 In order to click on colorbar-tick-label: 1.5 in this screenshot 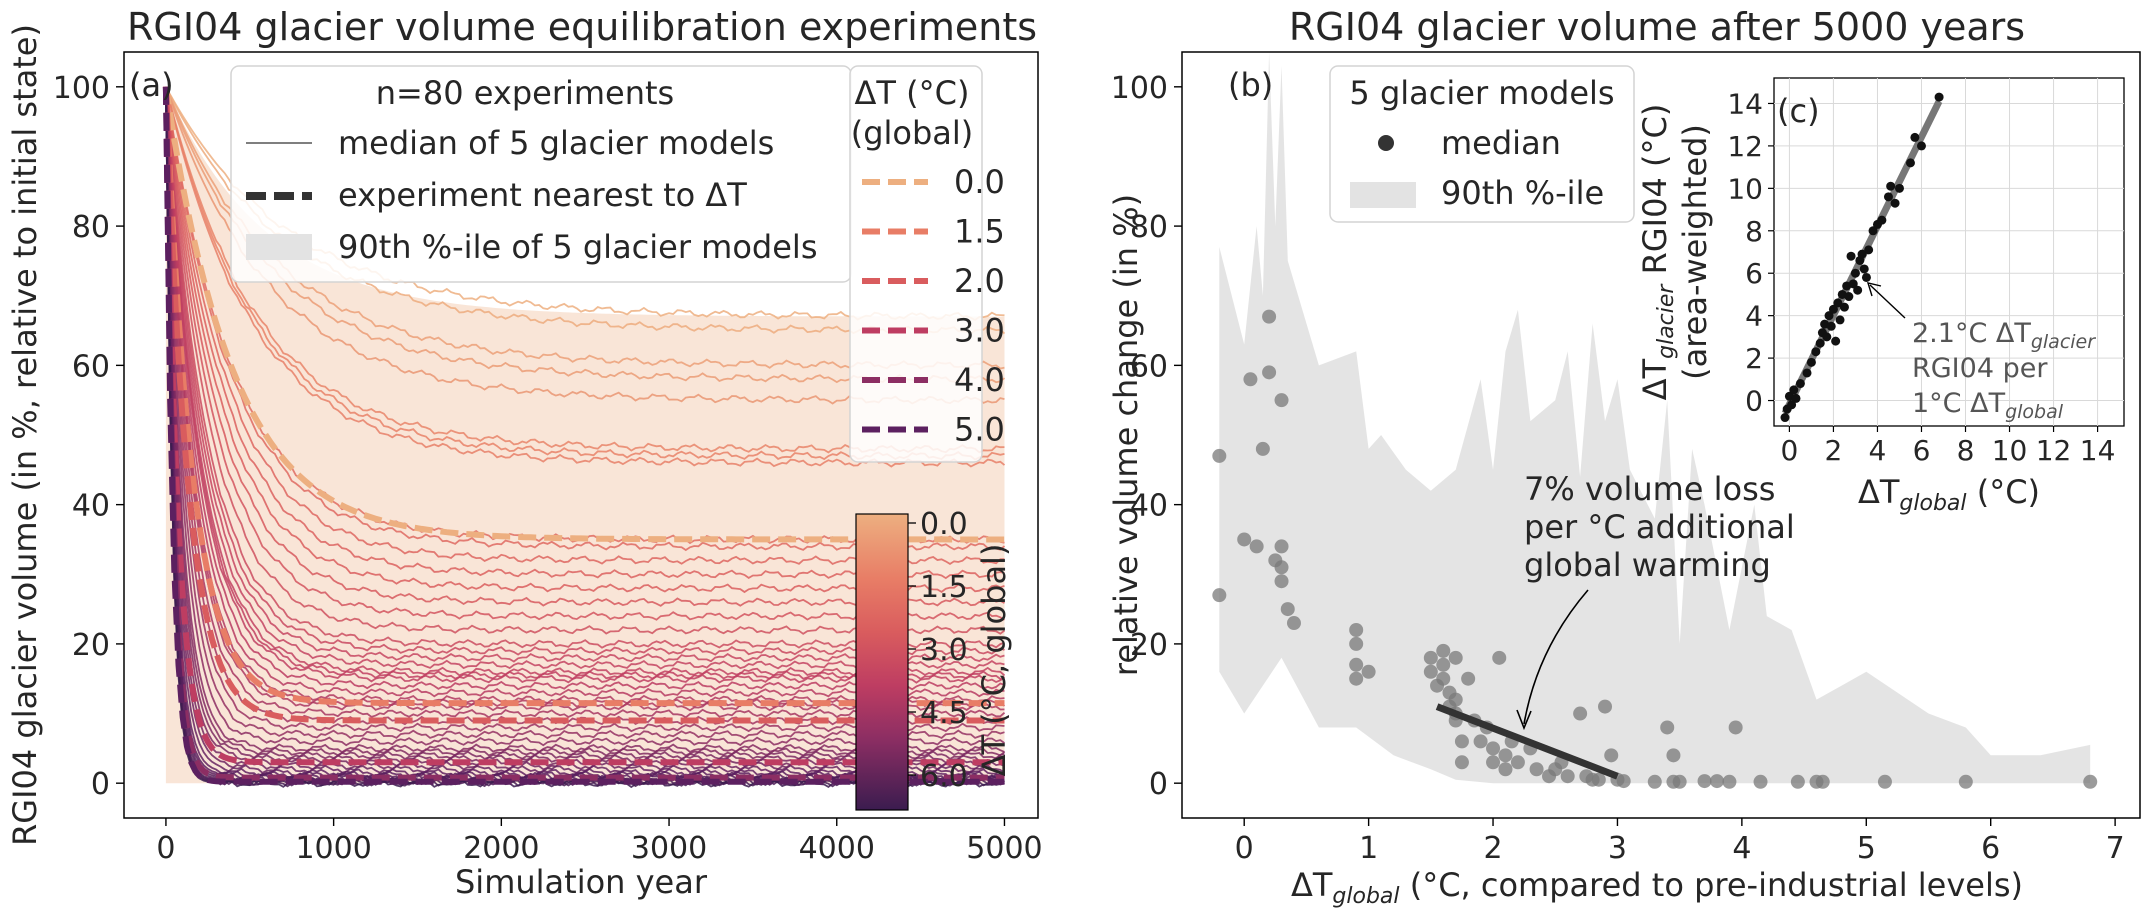, I will do `click(944, 587)`.